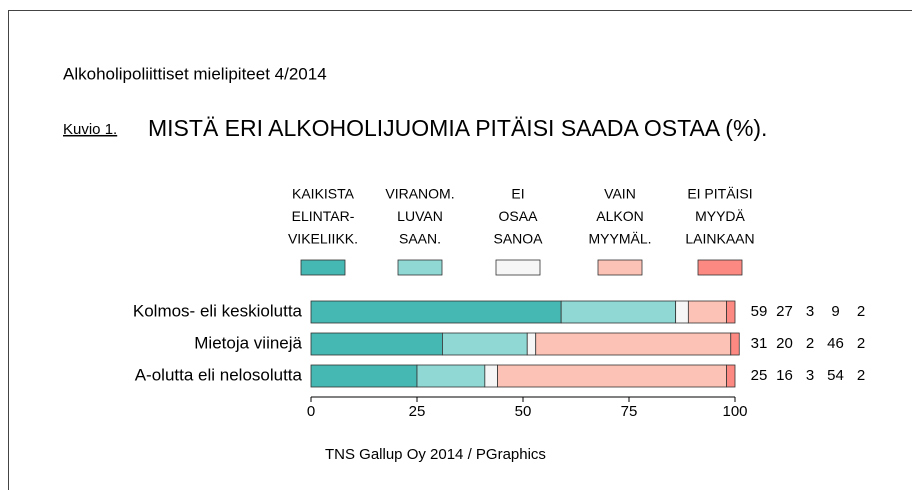  What do you see at coordinates (323, 216) in the screenshot?
I see `legend-label: ELINTAR-` at bounding box center [323, 216].